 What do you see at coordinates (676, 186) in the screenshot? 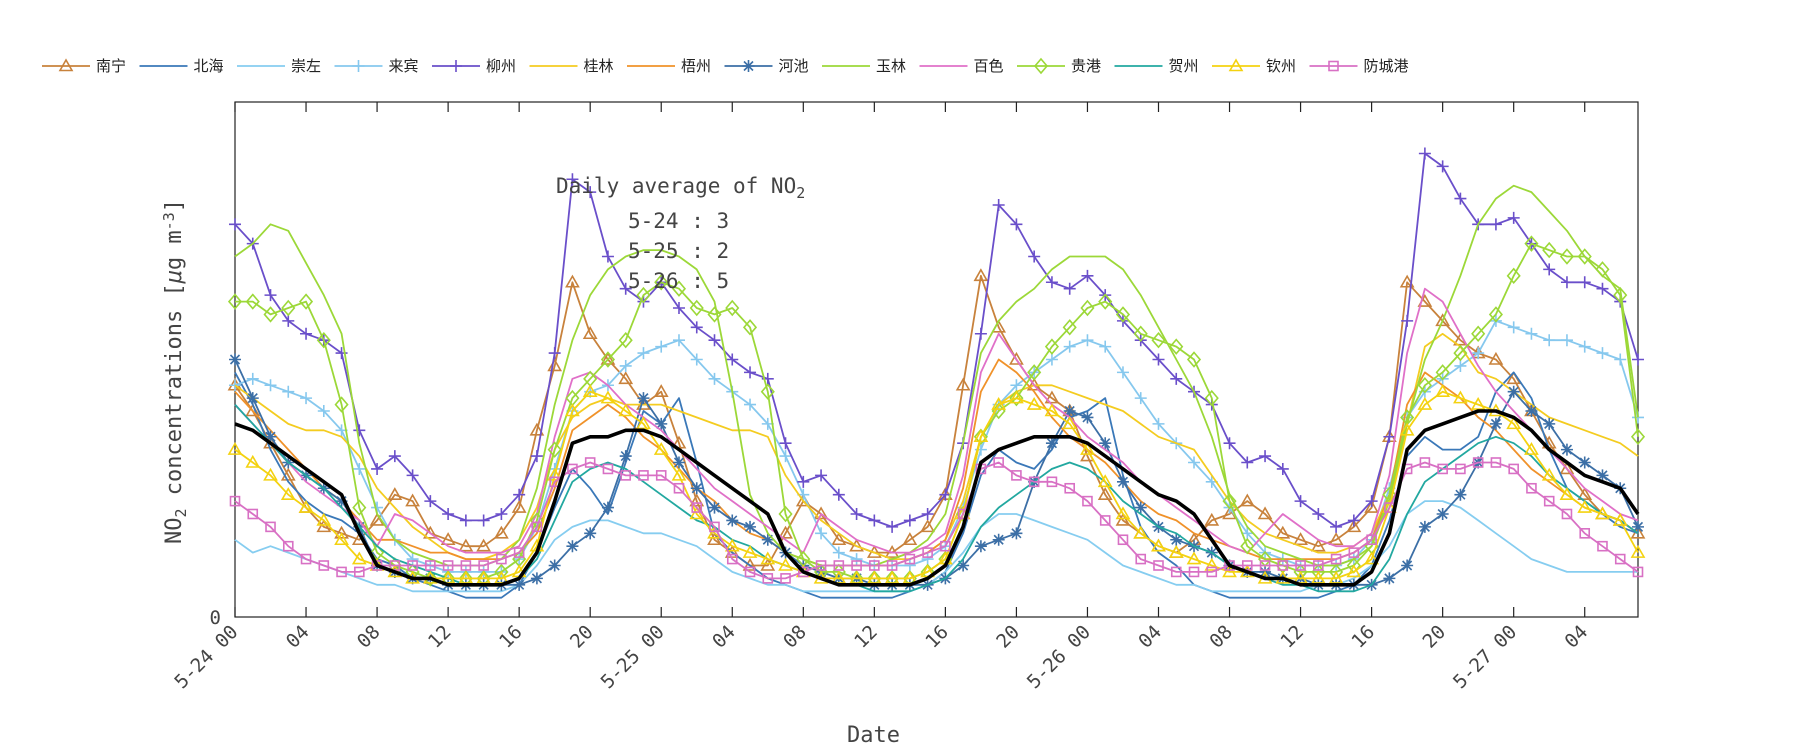
I see `annotation-heading-main: Daily average of NO` at bounding box center [676, 186].